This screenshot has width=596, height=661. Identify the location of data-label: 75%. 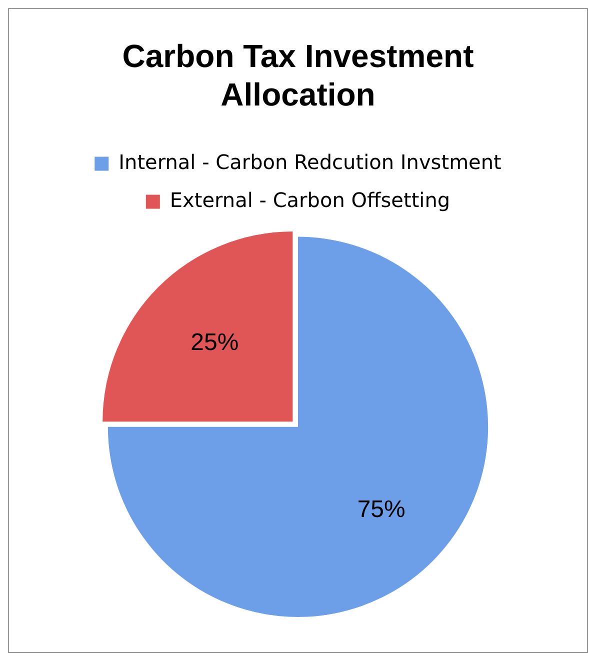
(381, 509).